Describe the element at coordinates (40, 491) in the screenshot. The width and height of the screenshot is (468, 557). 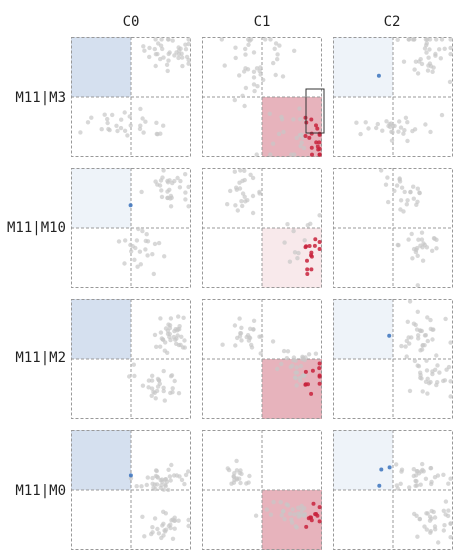
I see `row-label-m11-m0: M11|M0` at that location.